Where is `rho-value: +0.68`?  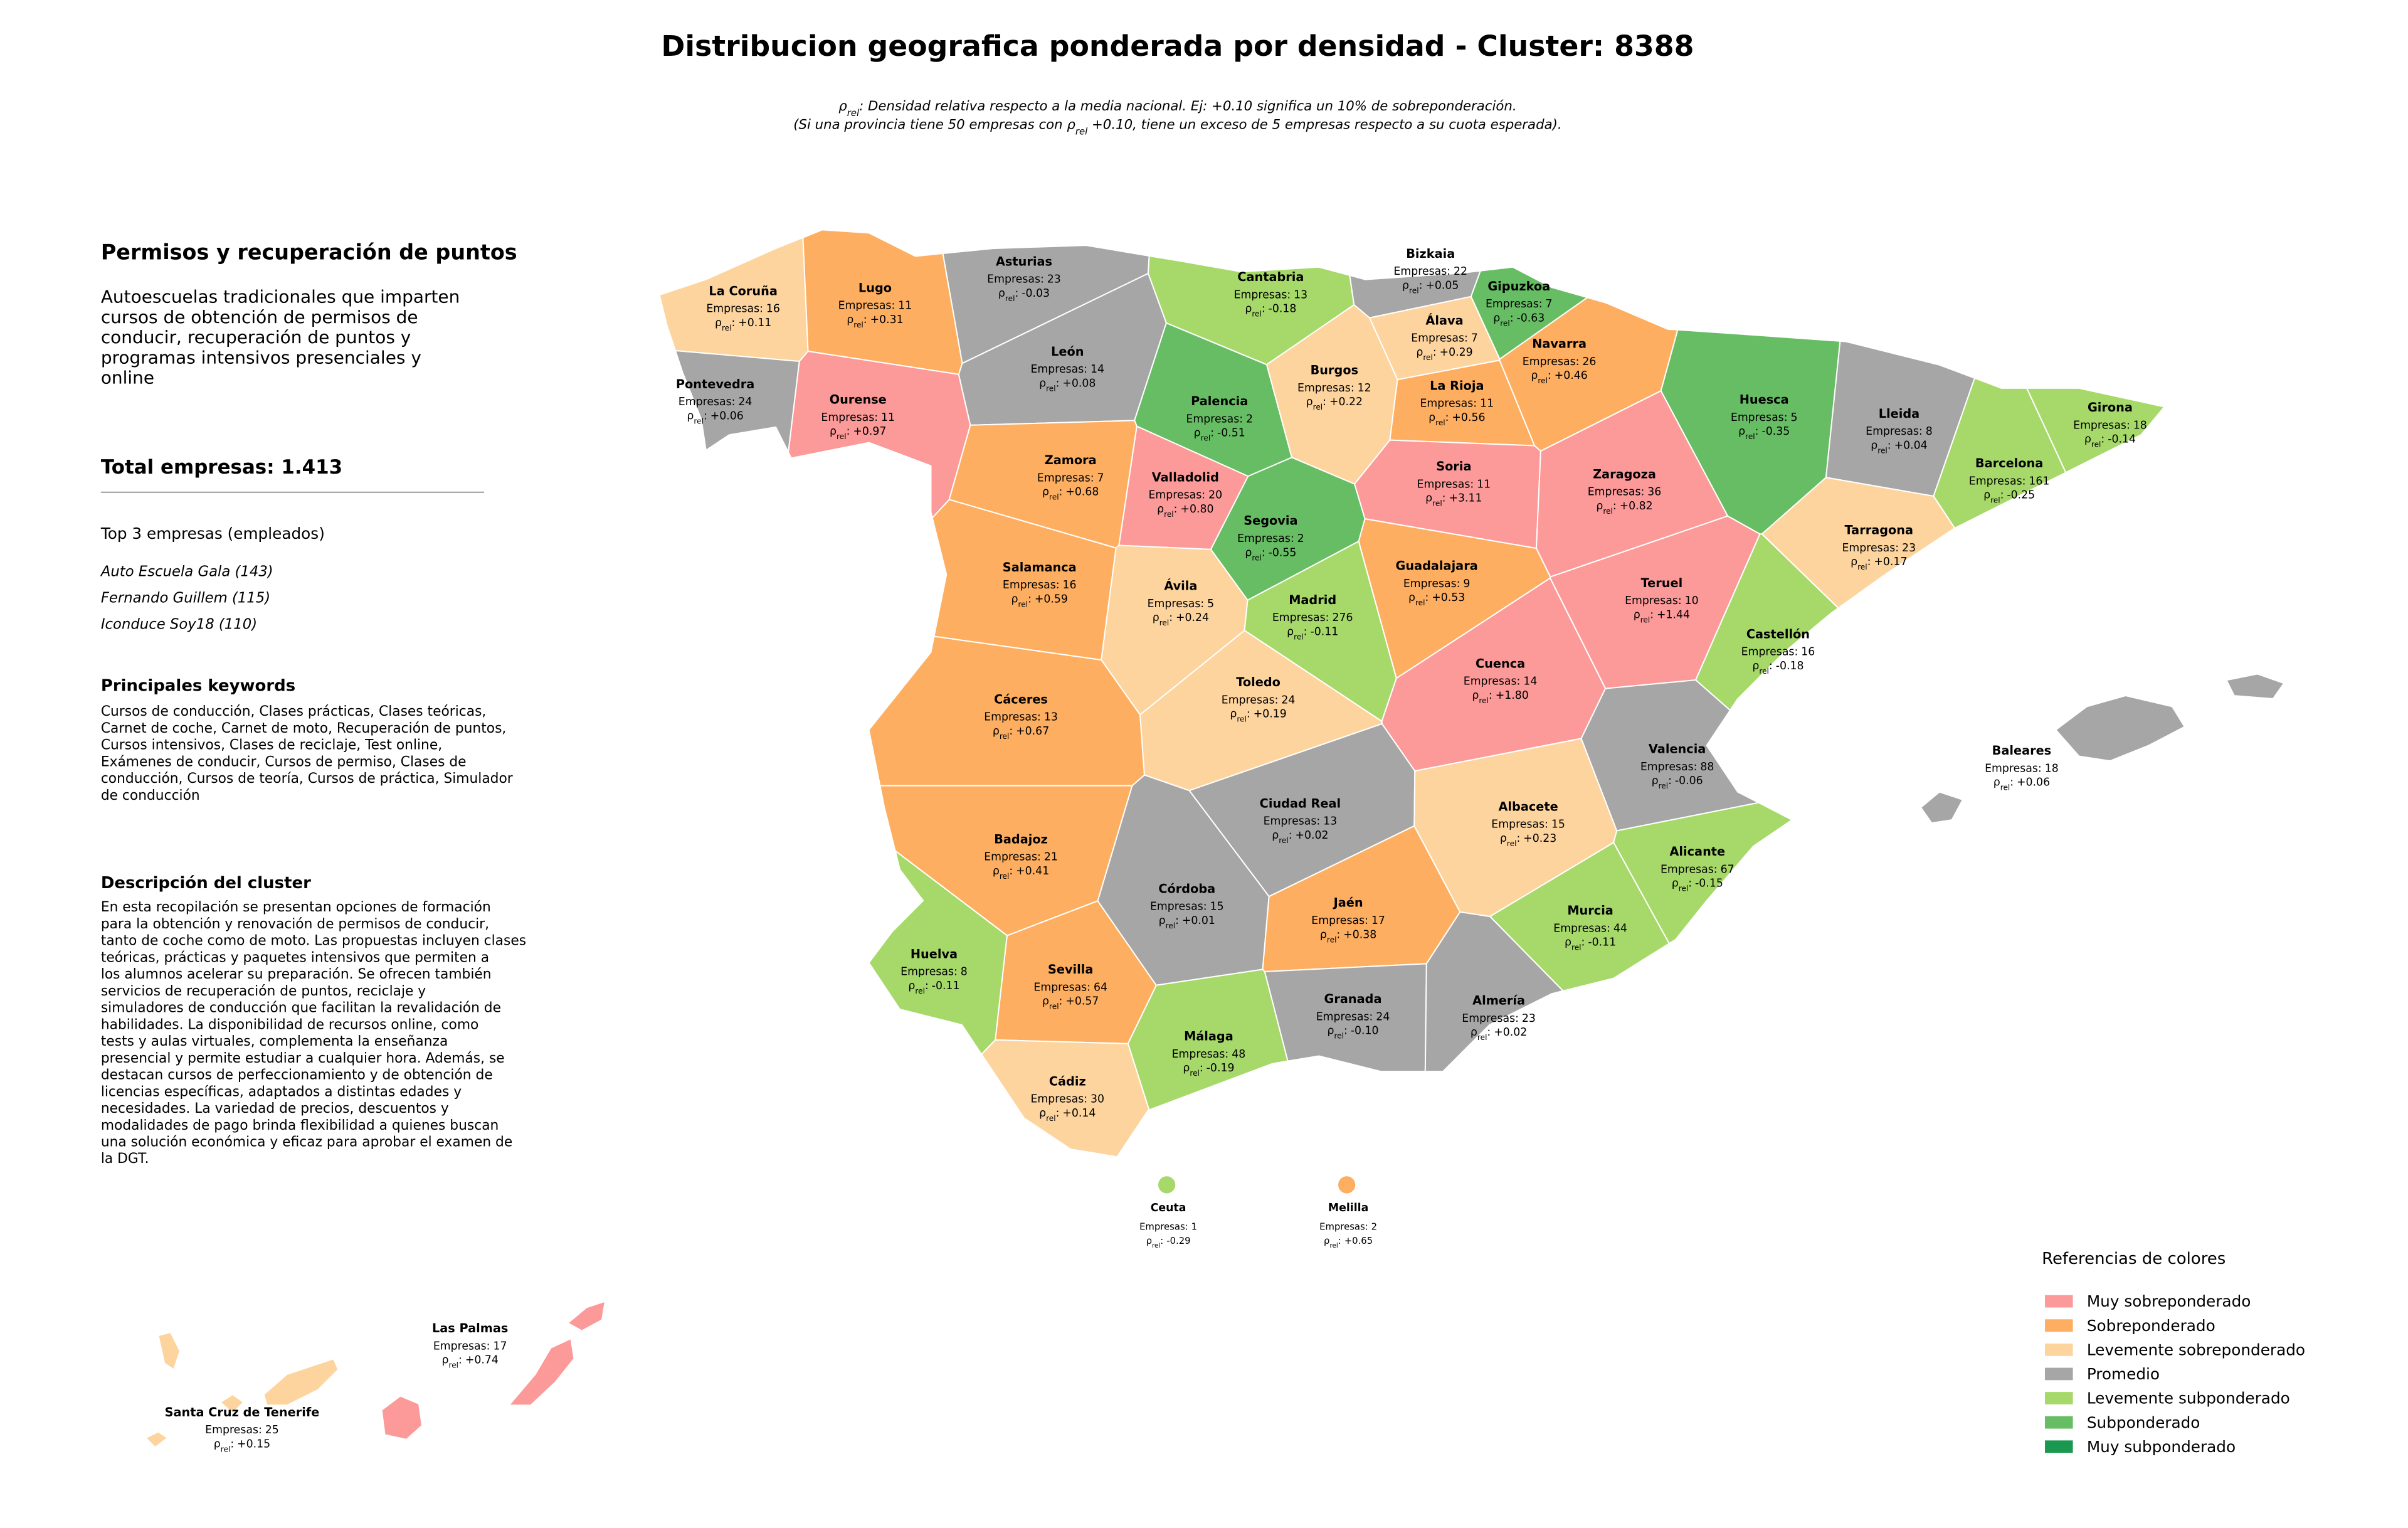 rho-value: +0.68 is located at coordinates (1082, 492).